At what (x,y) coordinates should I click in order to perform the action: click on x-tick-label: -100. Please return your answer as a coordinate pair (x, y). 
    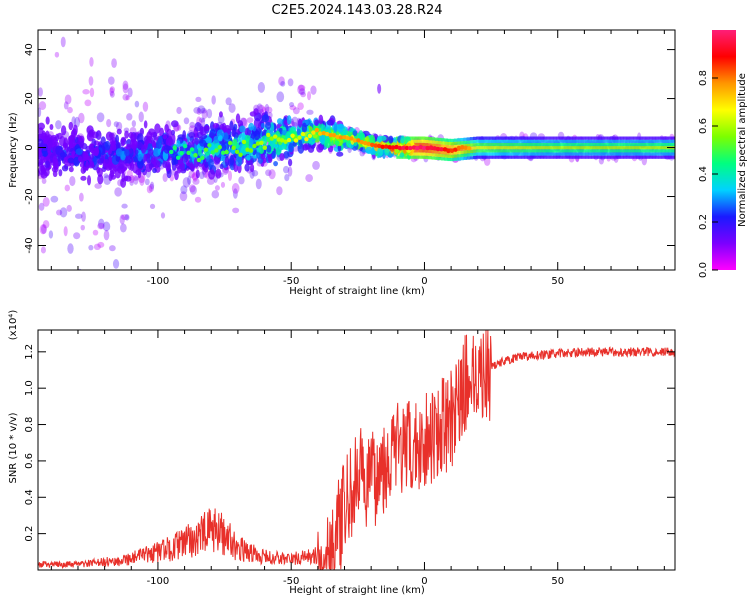
    Looking at the image, I should click on (158, 581).